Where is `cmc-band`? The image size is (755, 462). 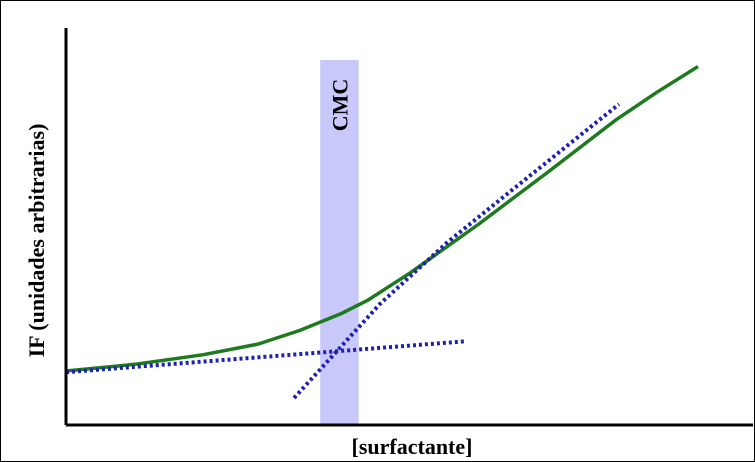 cmc-band is located at coordinates (339, 242).